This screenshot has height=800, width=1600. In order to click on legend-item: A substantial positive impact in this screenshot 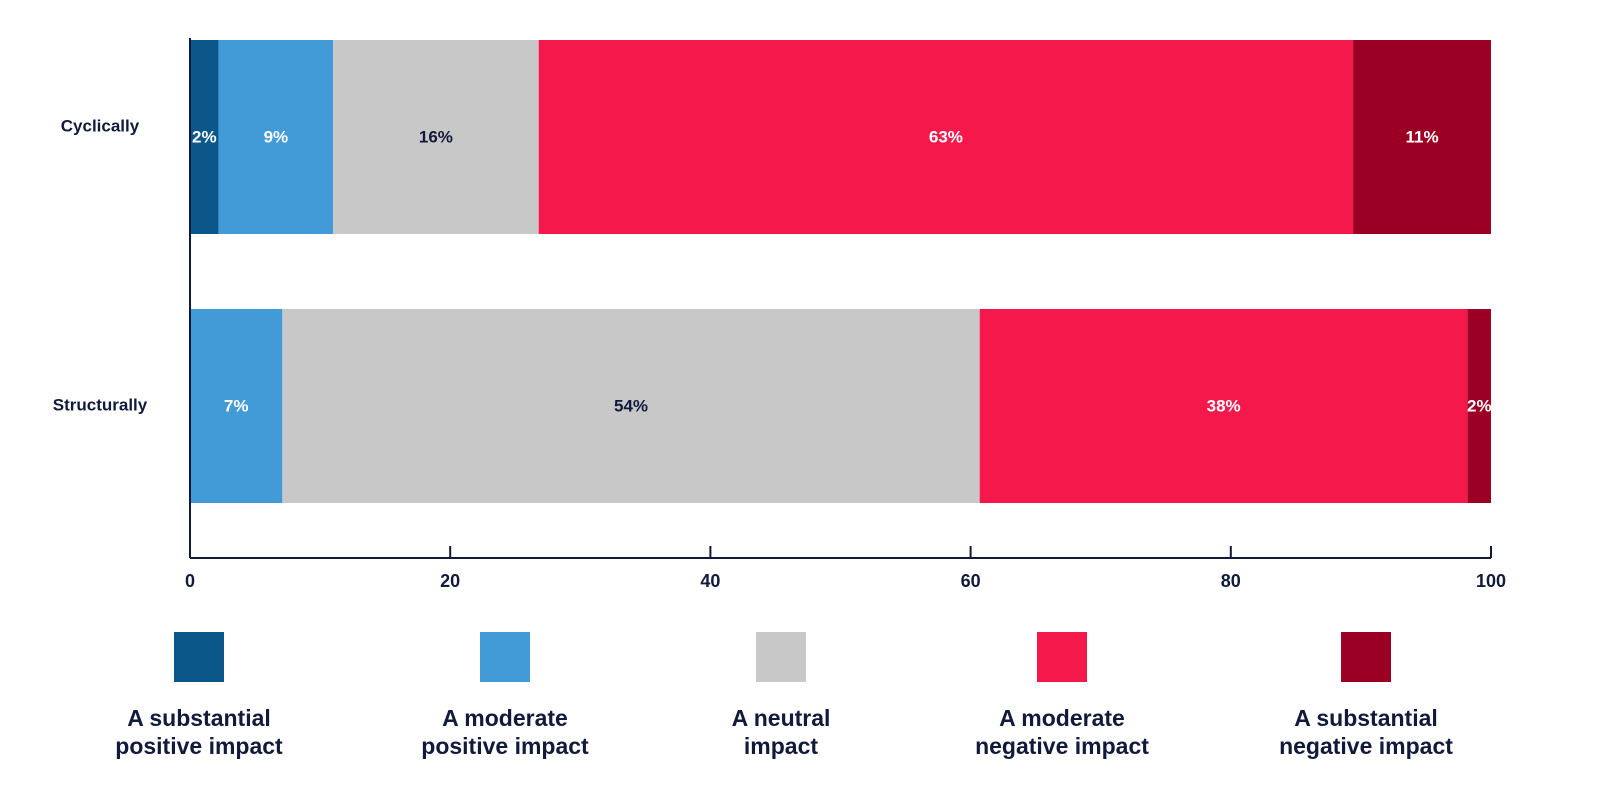, I will do `click(199, 696)`.